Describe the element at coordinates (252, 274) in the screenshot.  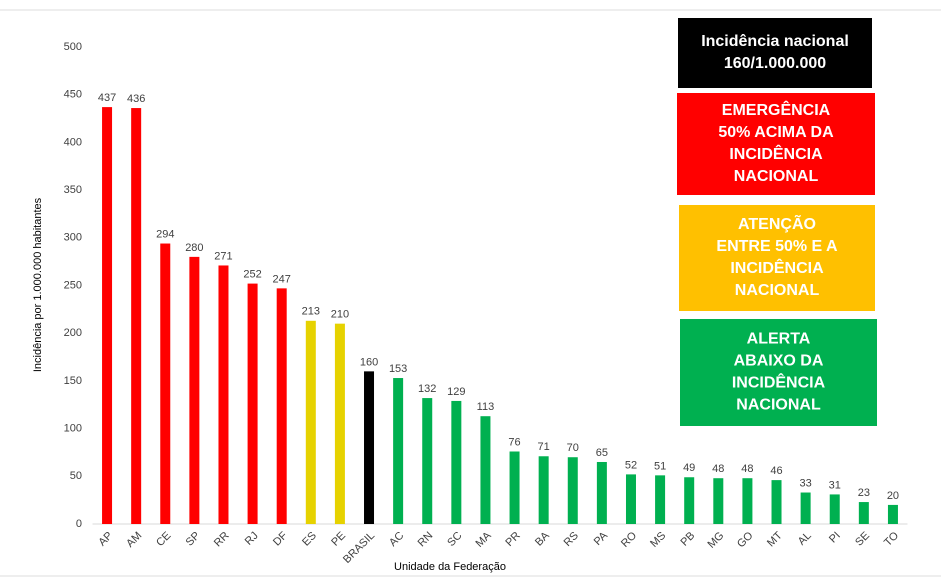
I see `value-label: 252` at that location.